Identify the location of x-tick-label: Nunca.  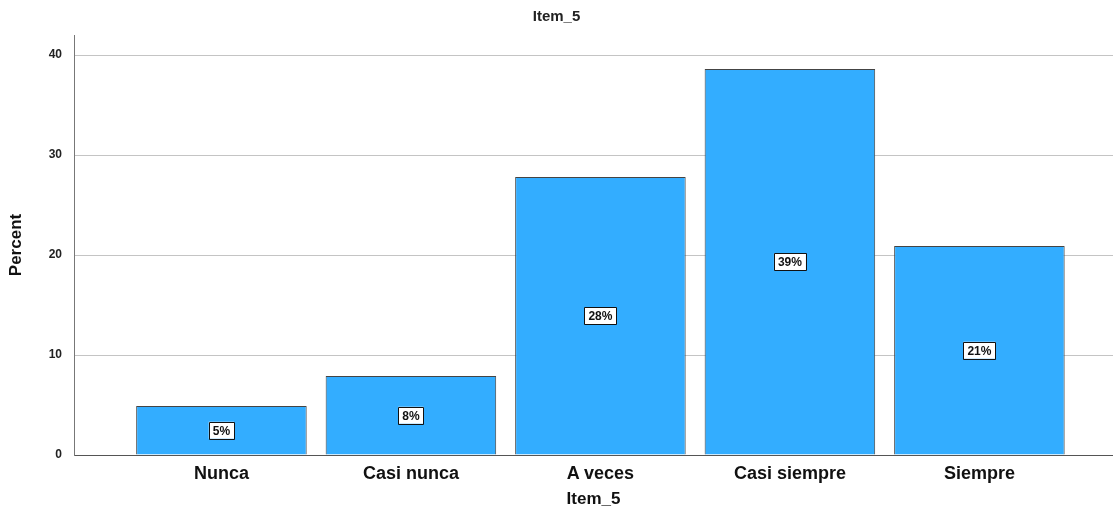
(221, 472).